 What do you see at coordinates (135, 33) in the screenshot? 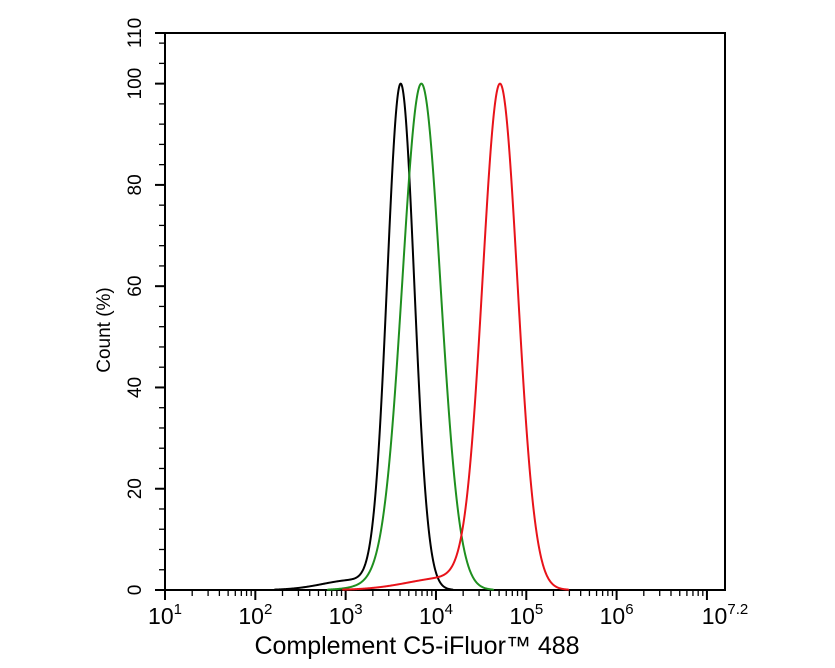
I see `y-tick-label: 110` at bounding box center [135, 33].